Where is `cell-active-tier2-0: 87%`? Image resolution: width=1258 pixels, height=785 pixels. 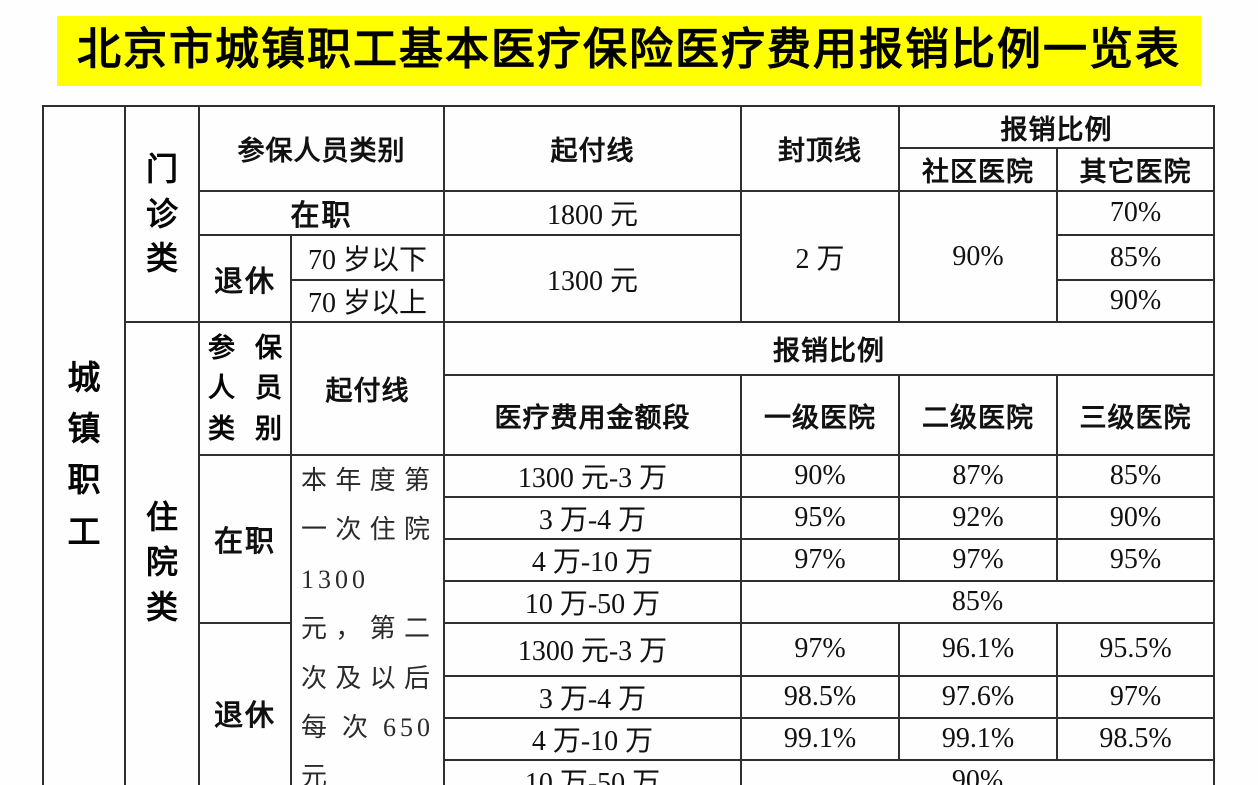 cell-active-tier2-0: 87% is located at coordinates (978, 476).